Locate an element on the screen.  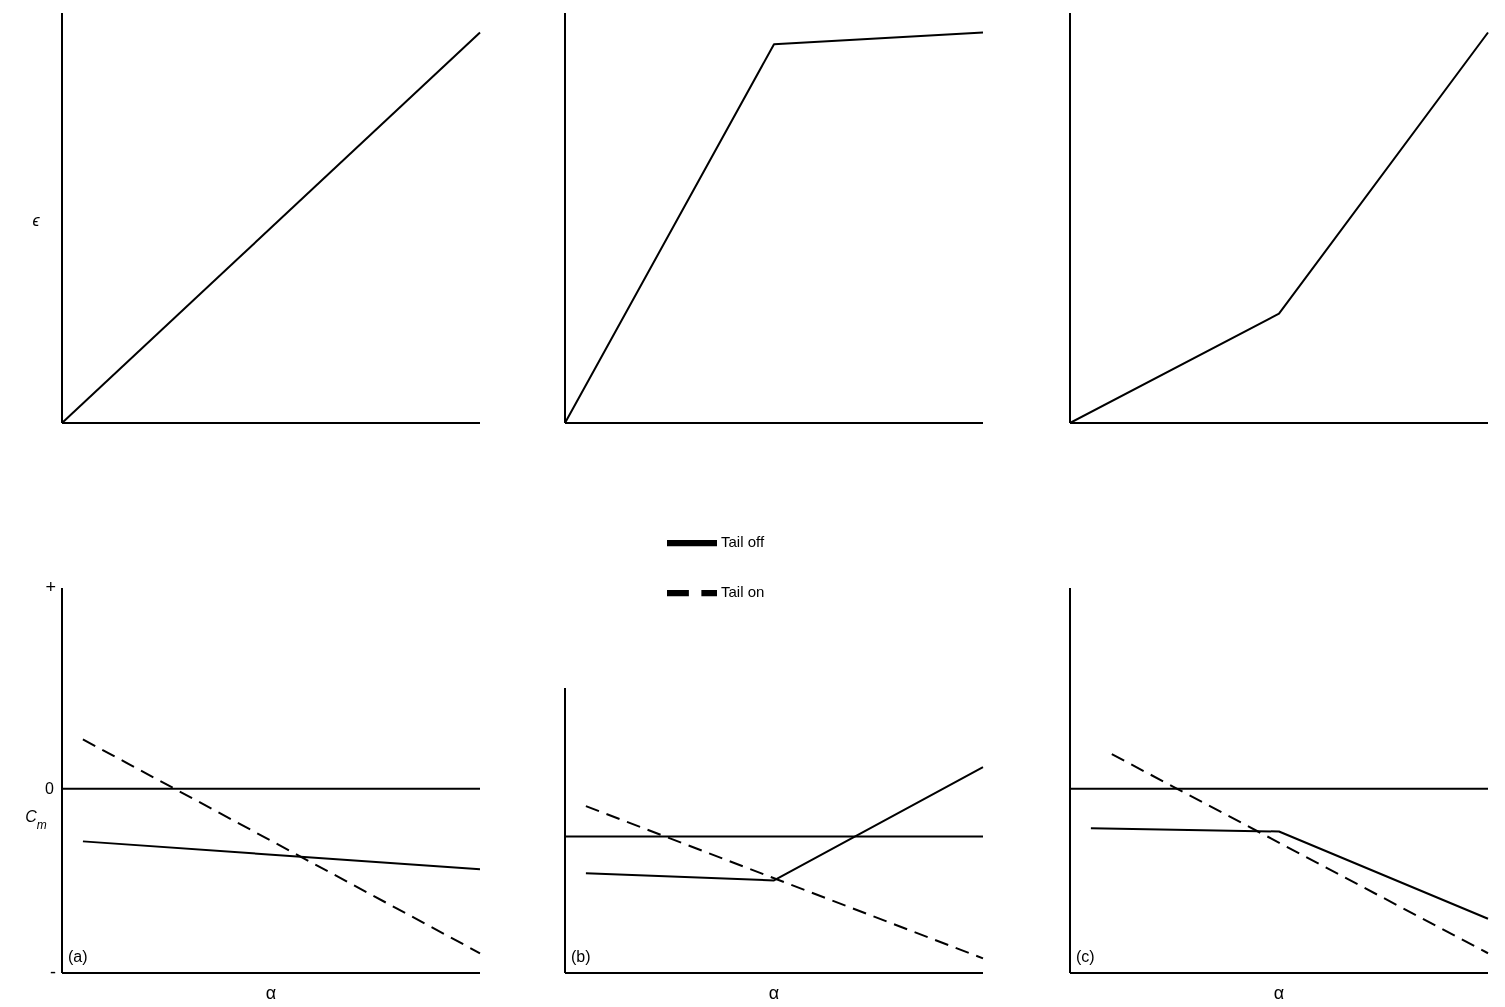
y-axis-title: C$_{m}$ is located at coordinates (36, 819).